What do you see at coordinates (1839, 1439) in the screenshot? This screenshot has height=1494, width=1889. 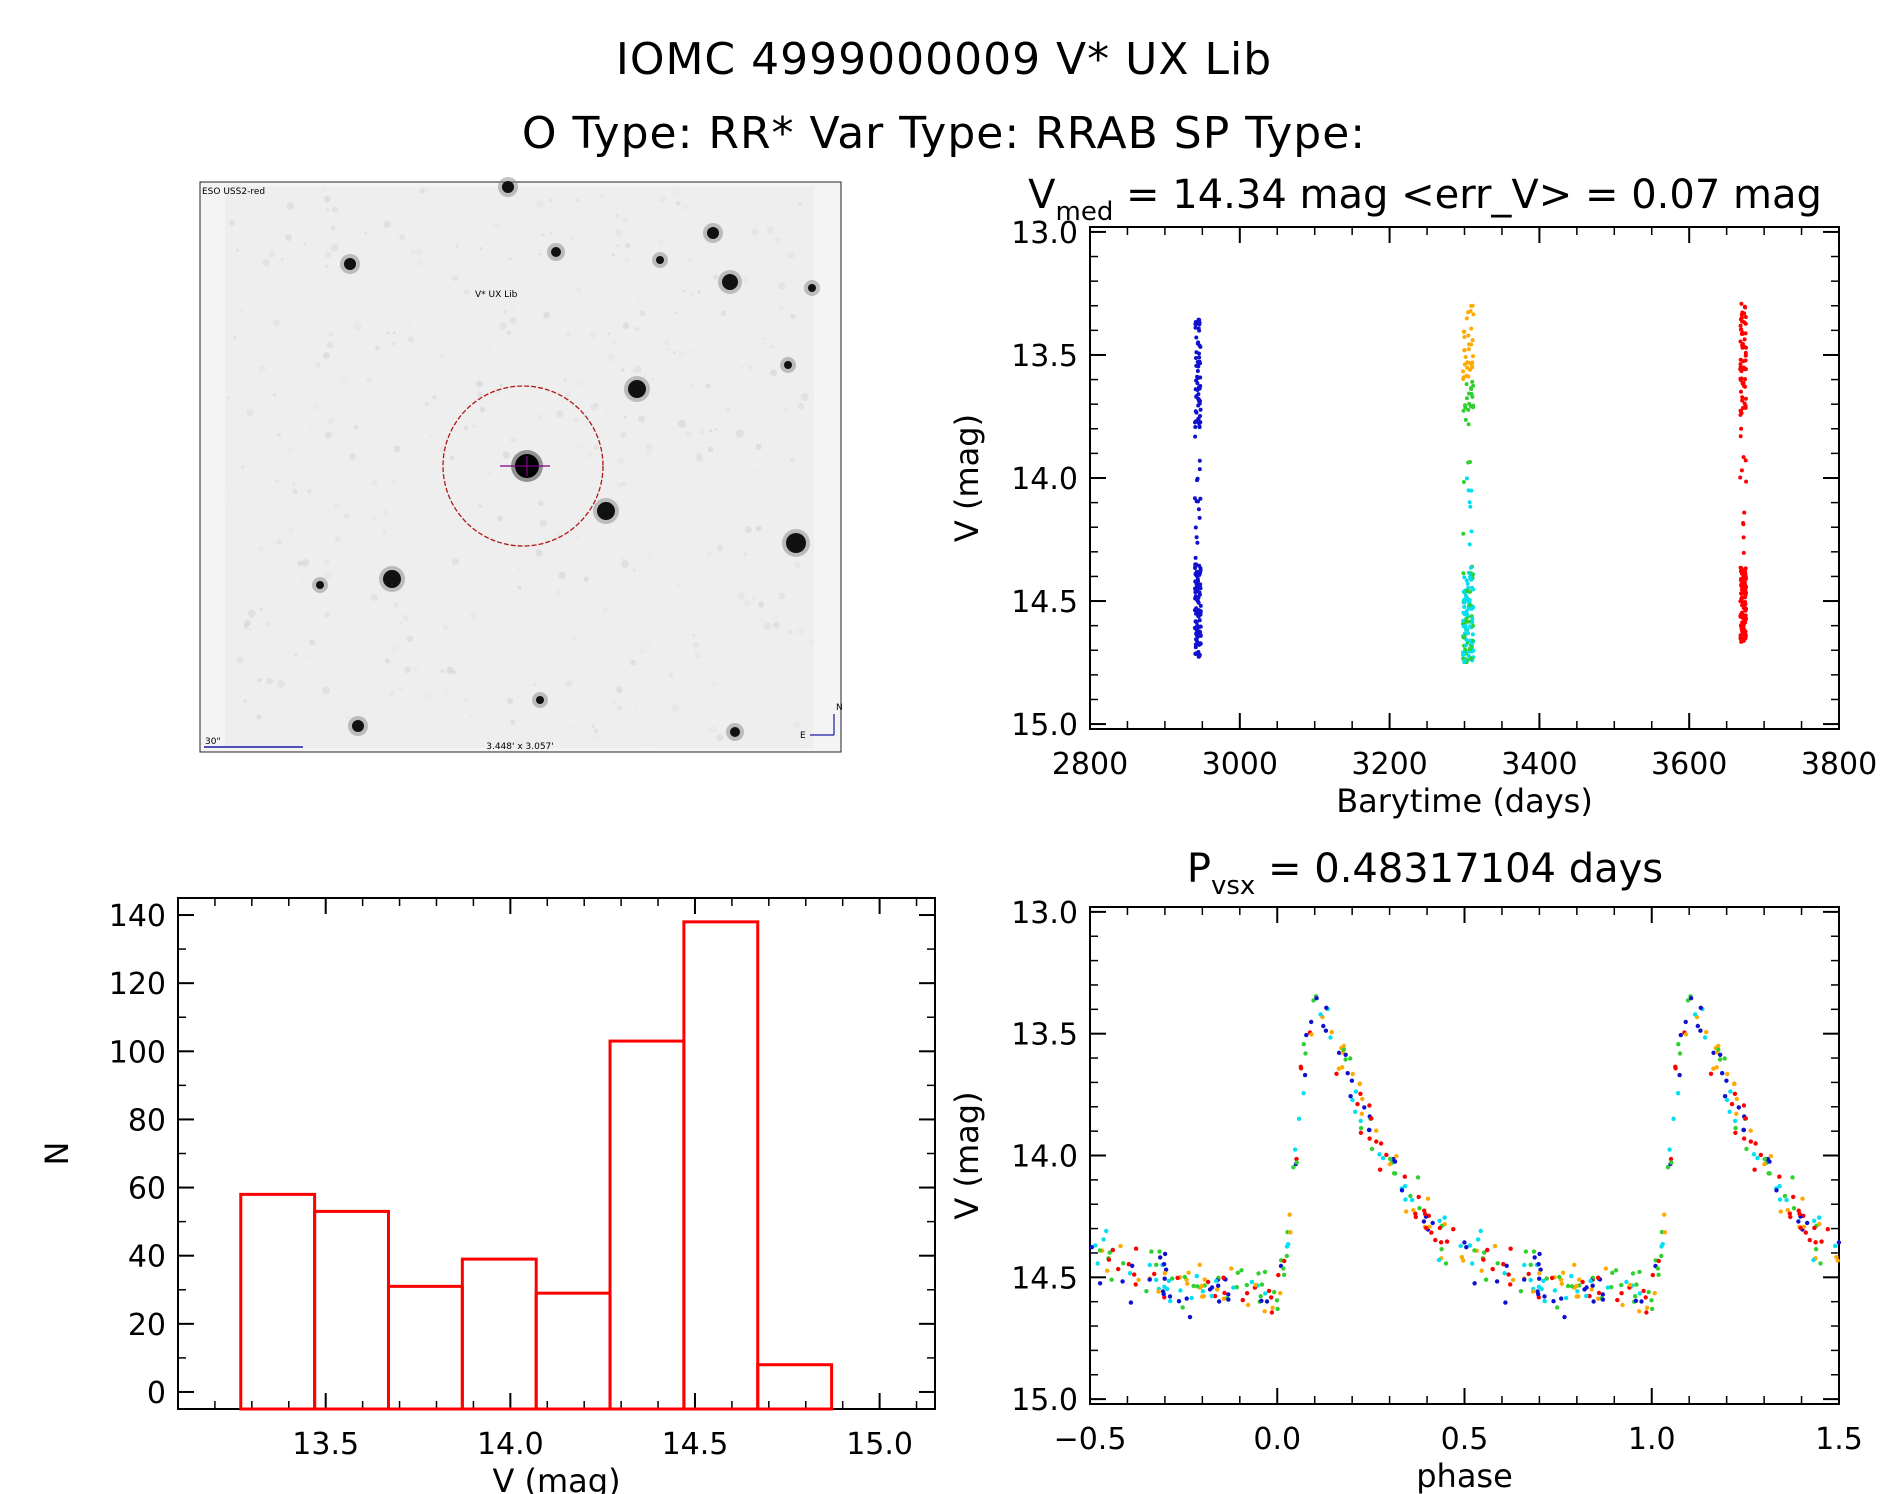 I see `x-tick-label: 1.5` at bounding box center [1839, 1439].